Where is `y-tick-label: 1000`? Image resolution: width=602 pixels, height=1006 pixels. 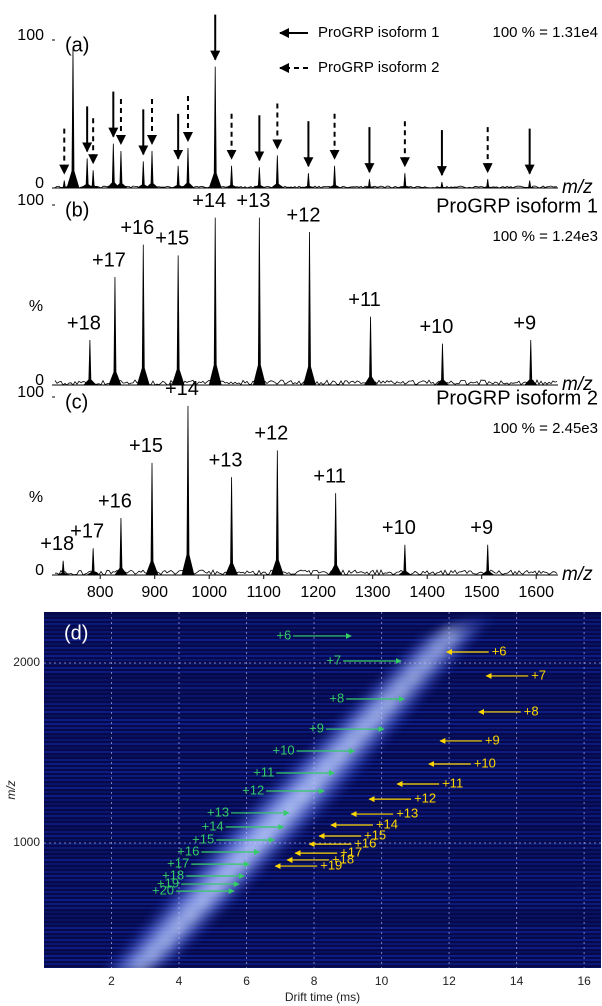 y-tick-label: 1000 is located at coordinates (26, 842).